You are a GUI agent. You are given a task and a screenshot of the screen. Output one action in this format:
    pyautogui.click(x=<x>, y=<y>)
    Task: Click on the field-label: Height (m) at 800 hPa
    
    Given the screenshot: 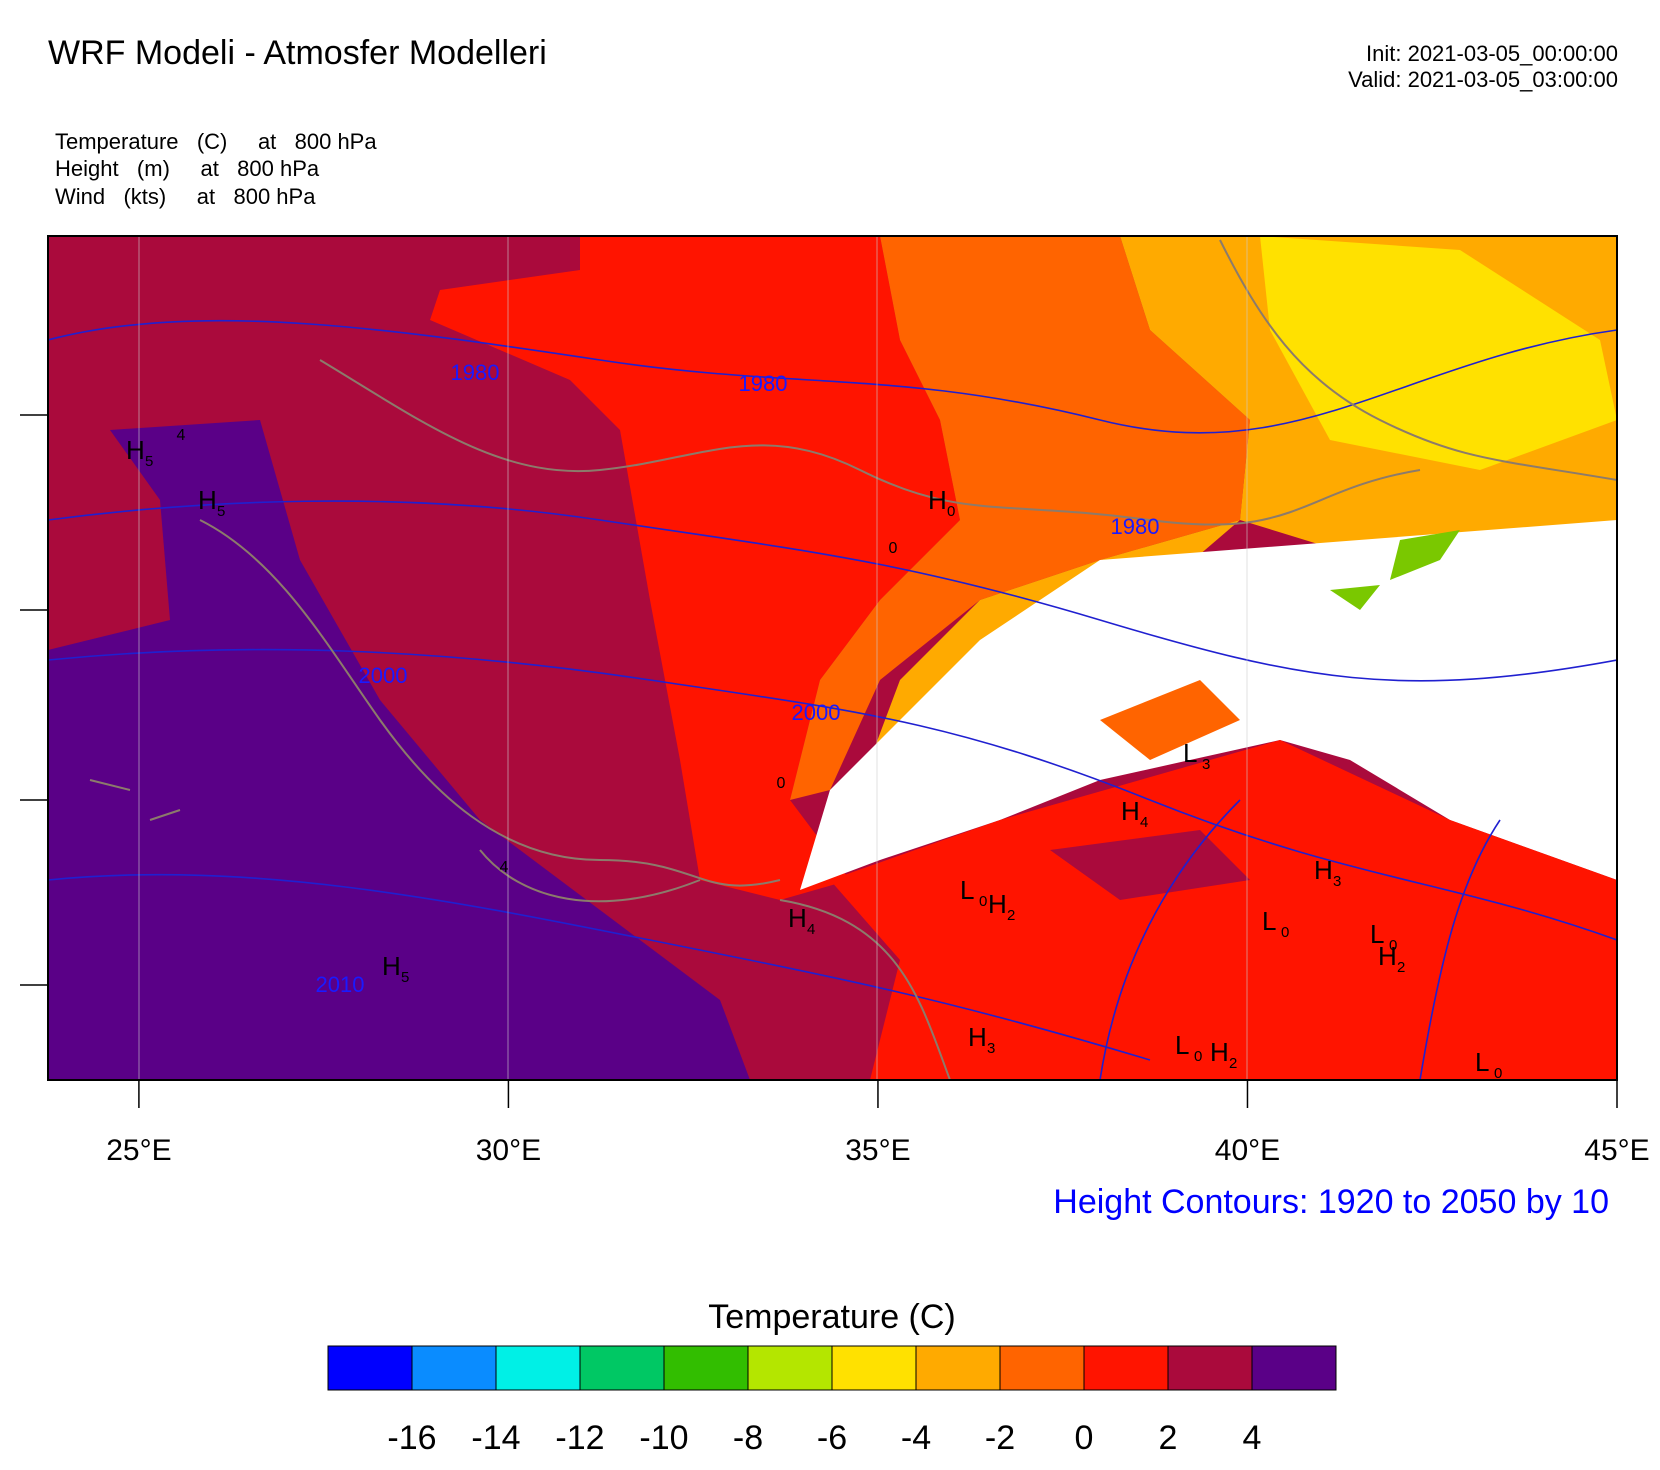 What is the action you would take?
    pyautogui.click(x=187, y=168)
    